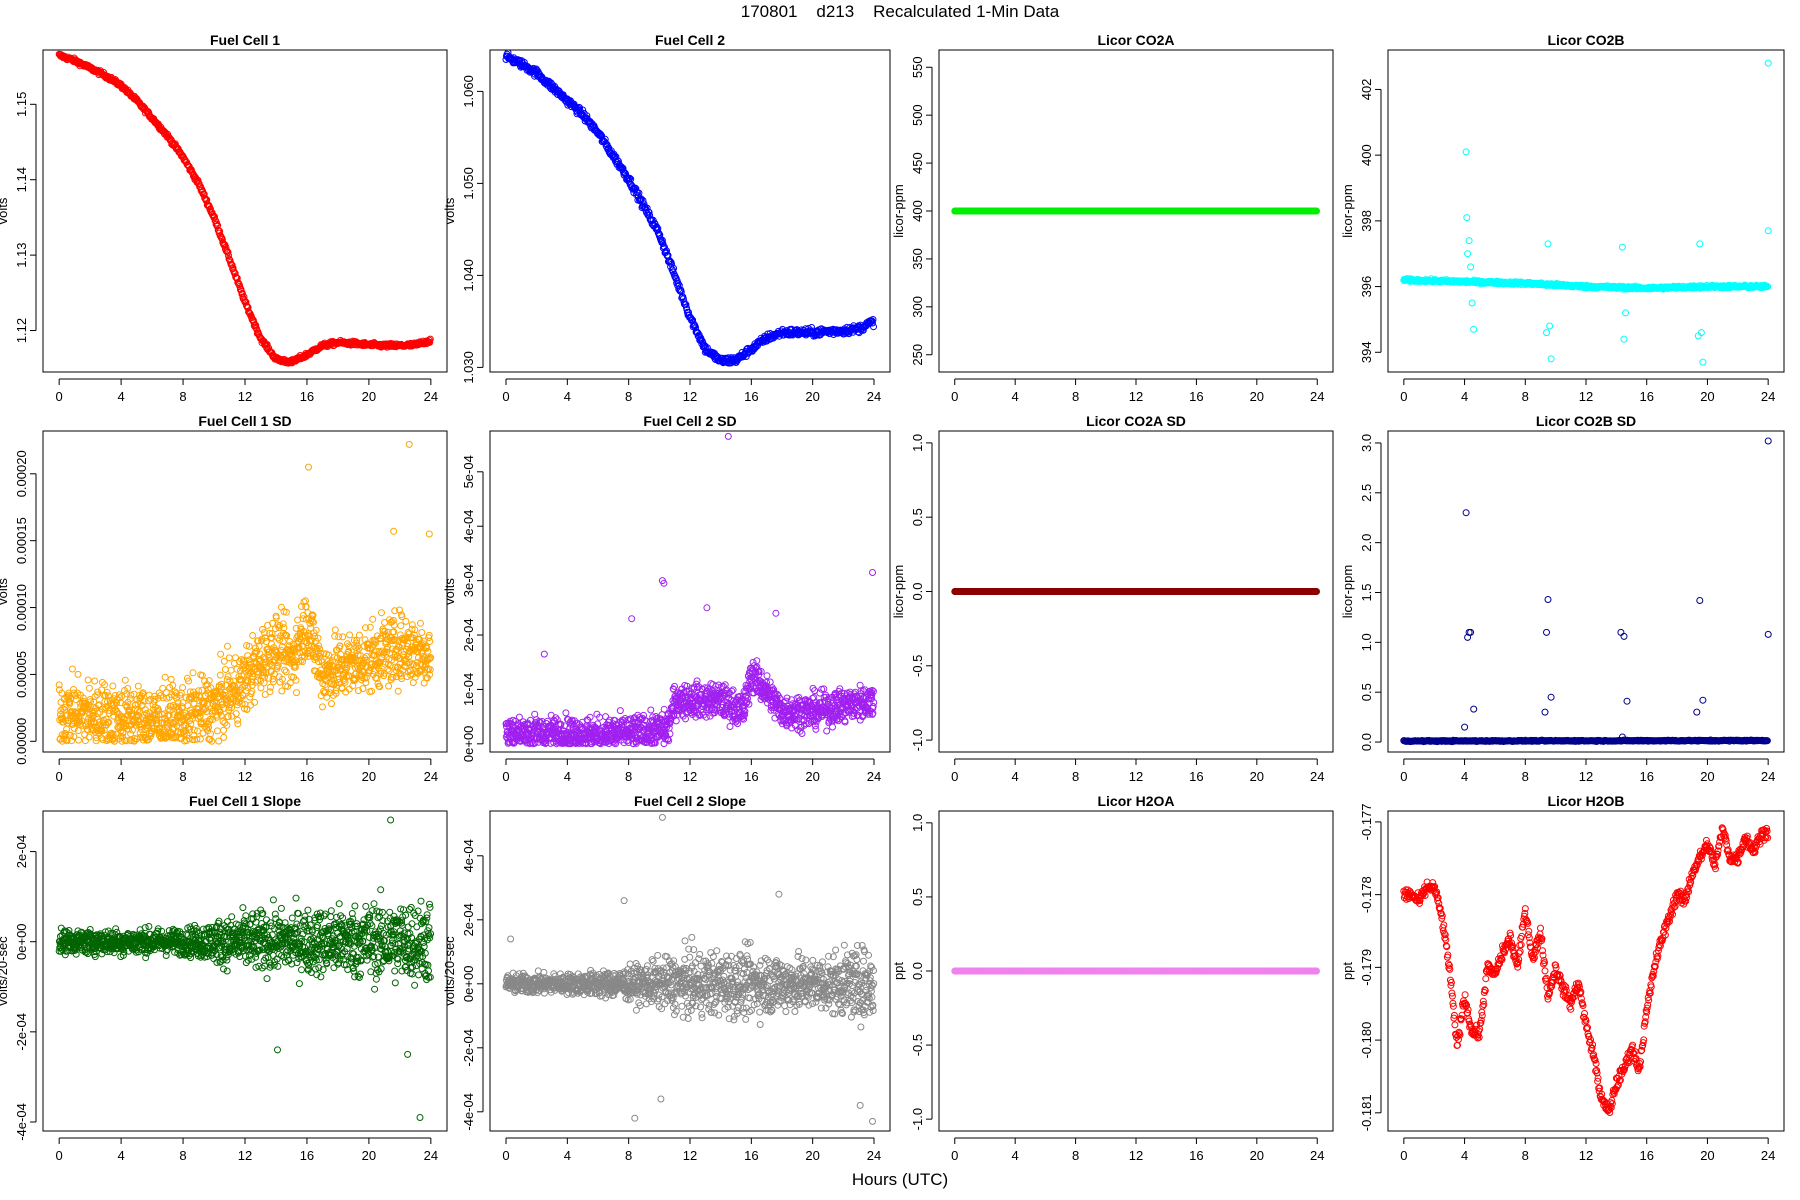 This screenshot has height=1200, width=1800. Describe the element at coordinates (1366, 352) in the screenshot. I see `y-tick-label: 394` at that location.